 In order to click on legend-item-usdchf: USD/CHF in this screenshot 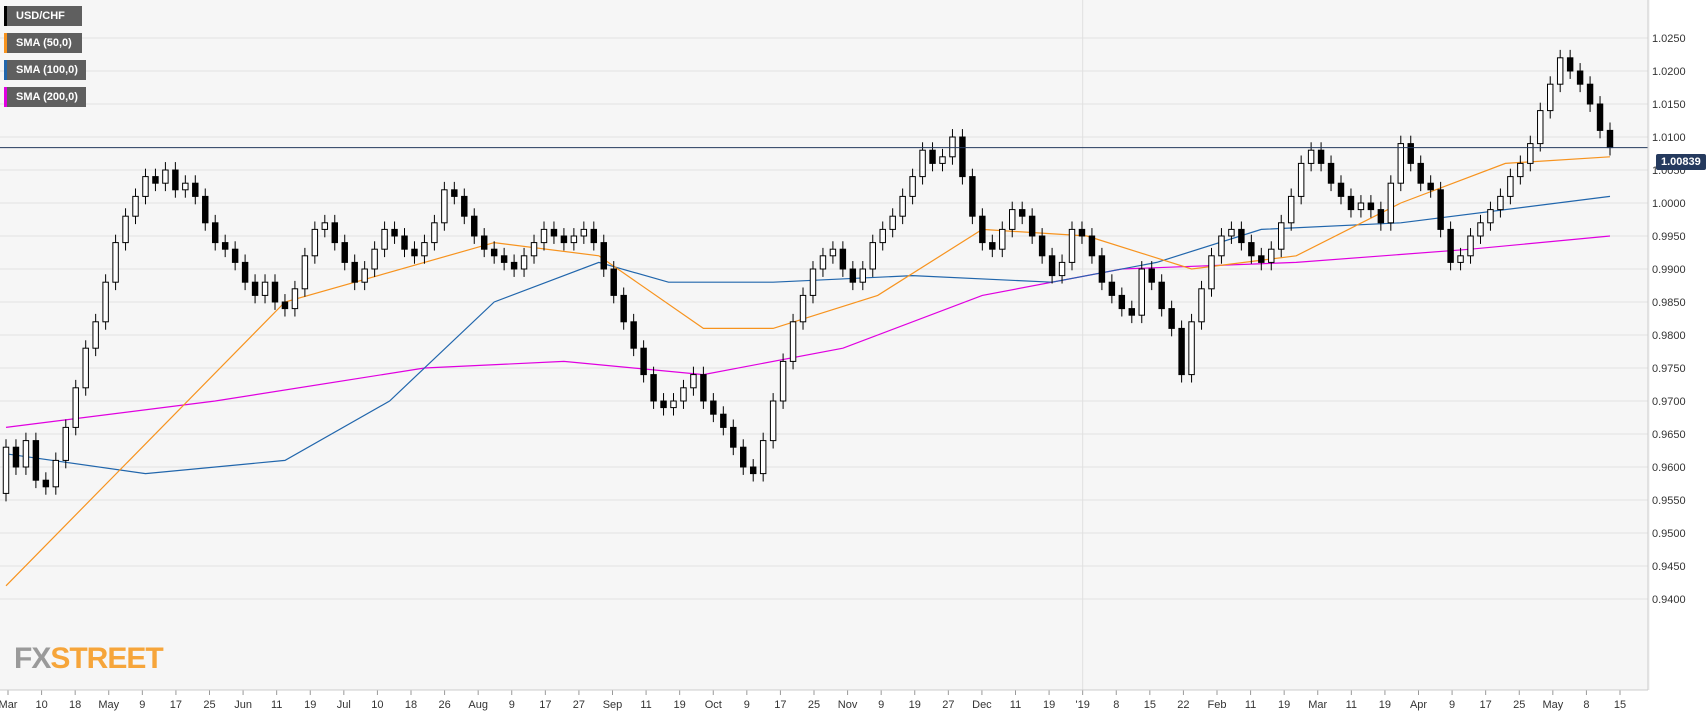, I will do `click(43, 16)`.